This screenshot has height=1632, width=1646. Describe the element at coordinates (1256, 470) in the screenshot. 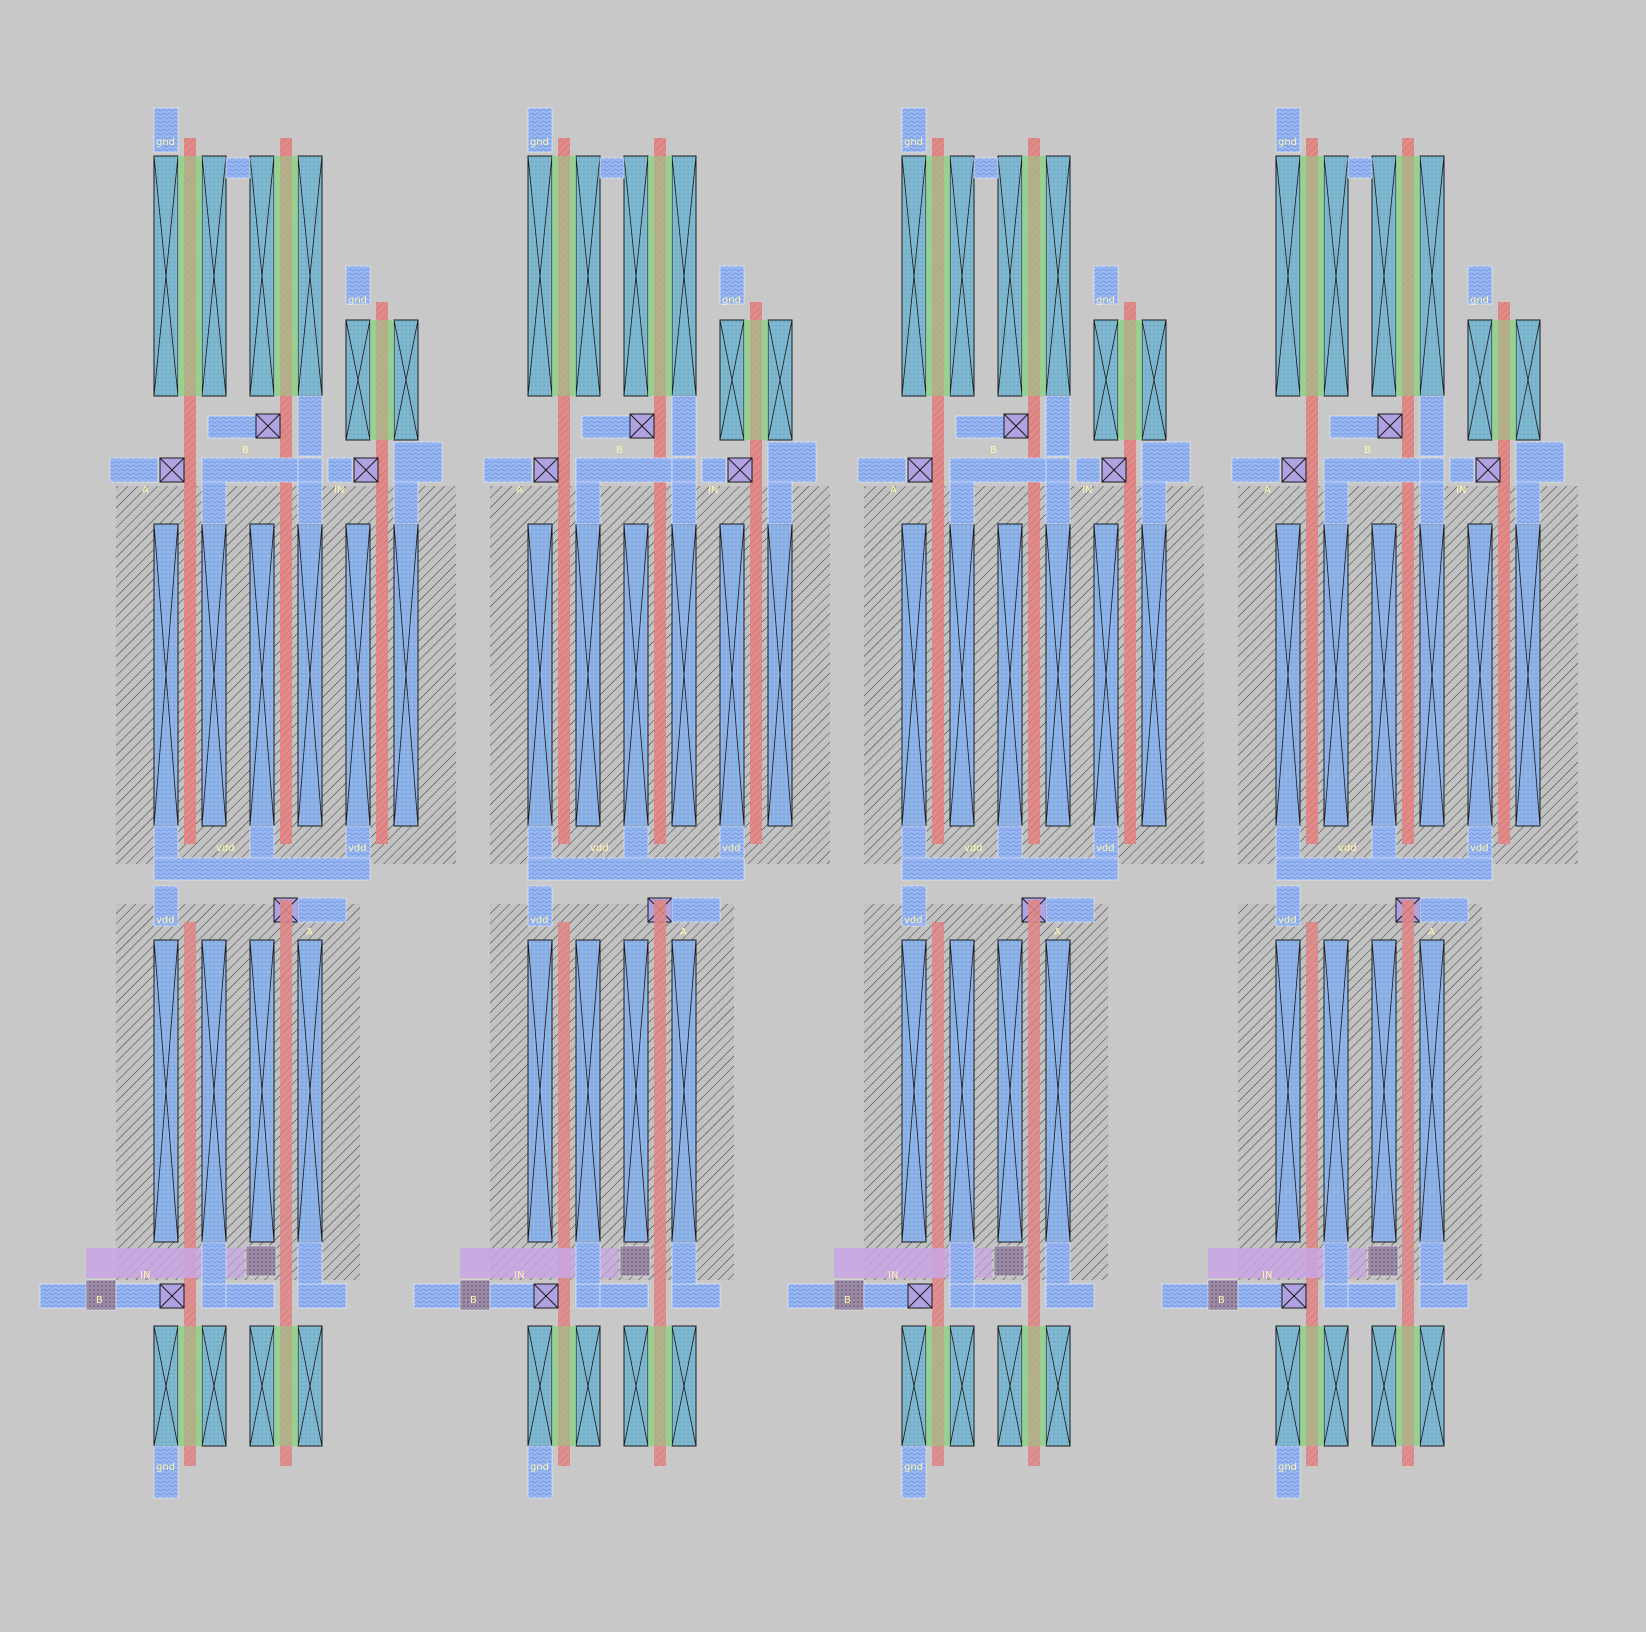

I see `metal-a-left` at that location.